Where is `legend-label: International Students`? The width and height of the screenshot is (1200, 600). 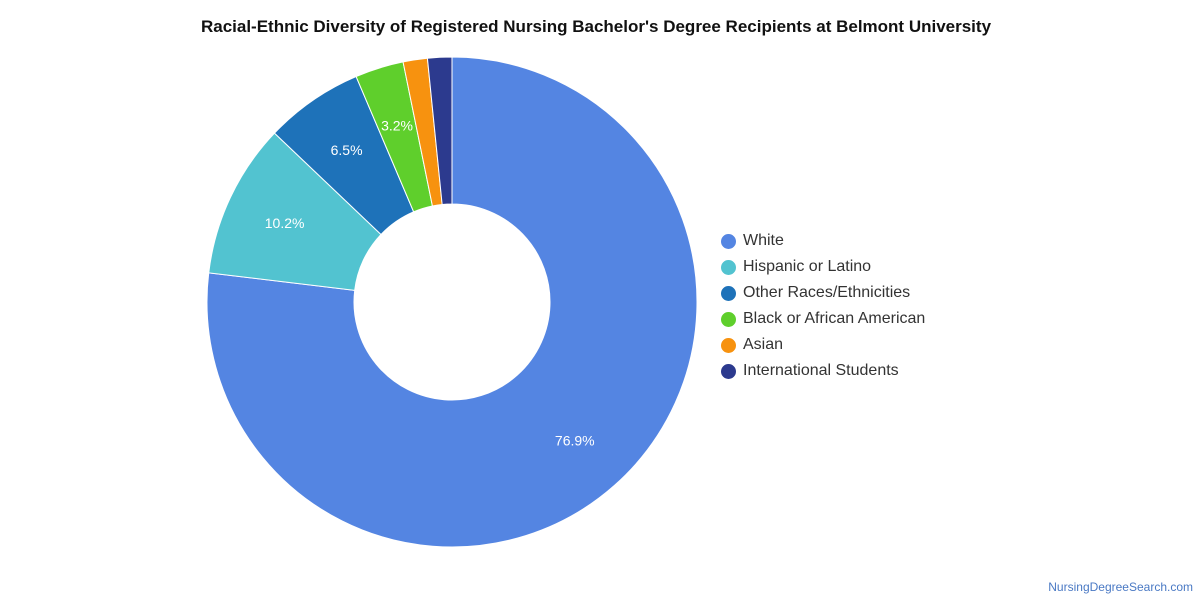
legend-label: International Students is located at coordinates (821, 370).